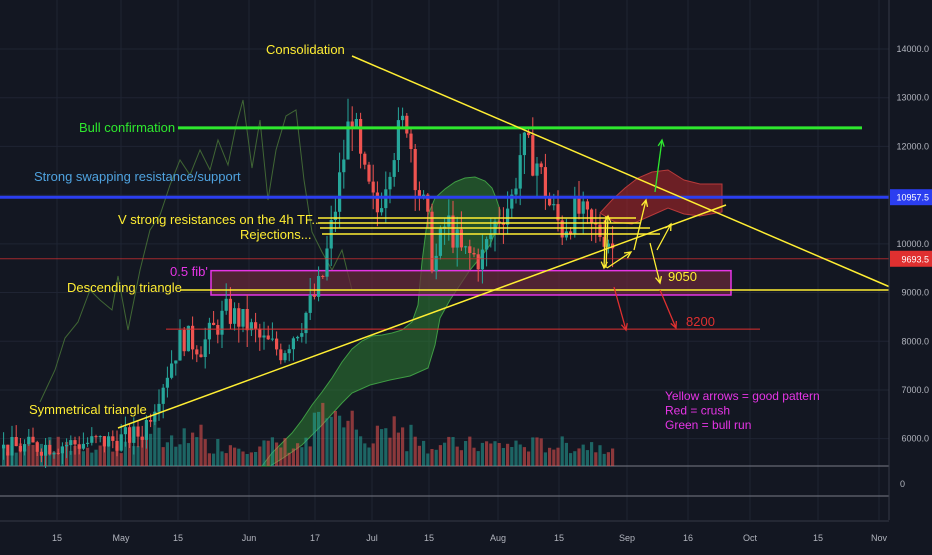 This screenshot has width=932, height=555. I want to click on current-price-label: 10957.5, so click(912, 198).